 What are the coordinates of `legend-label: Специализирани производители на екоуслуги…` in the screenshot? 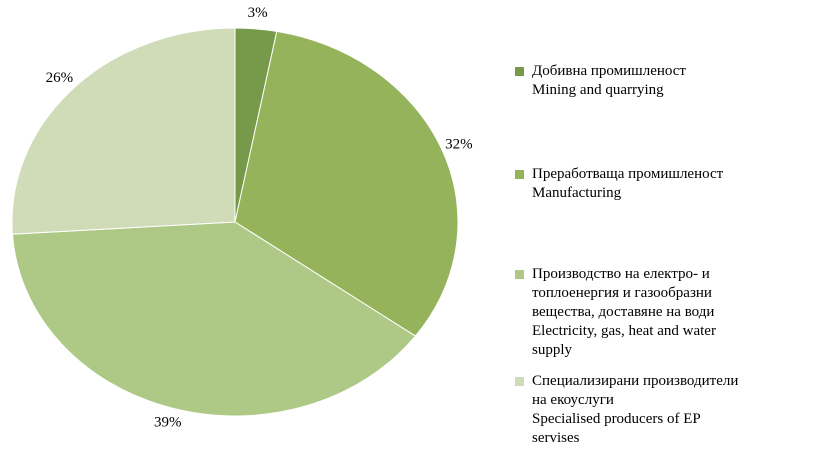 It's located at (635, 409).